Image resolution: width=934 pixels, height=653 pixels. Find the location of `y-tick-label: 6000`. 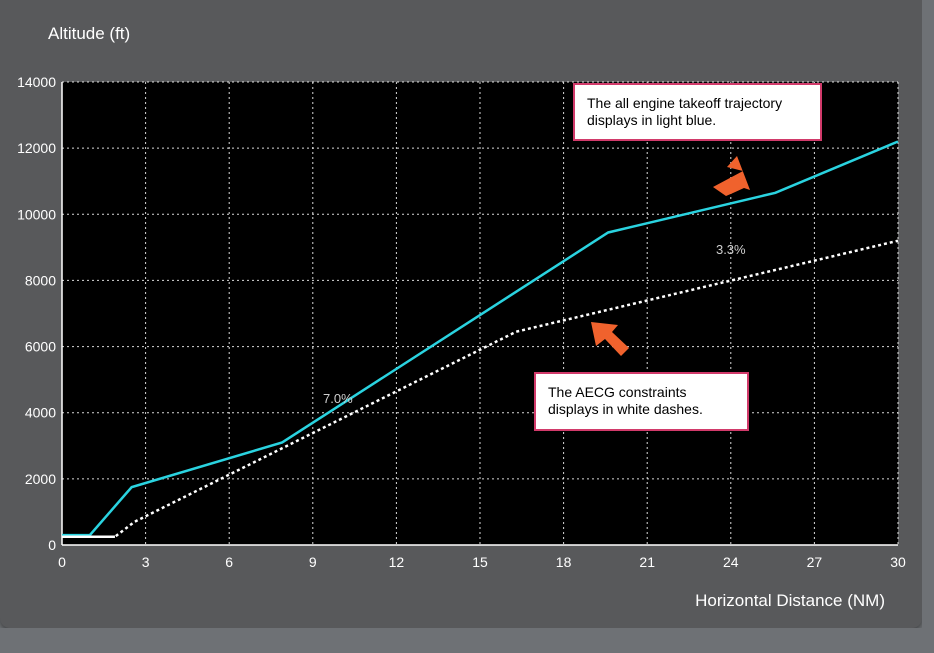

y-tick-label: 6000 is located at coordinates (40, 347).